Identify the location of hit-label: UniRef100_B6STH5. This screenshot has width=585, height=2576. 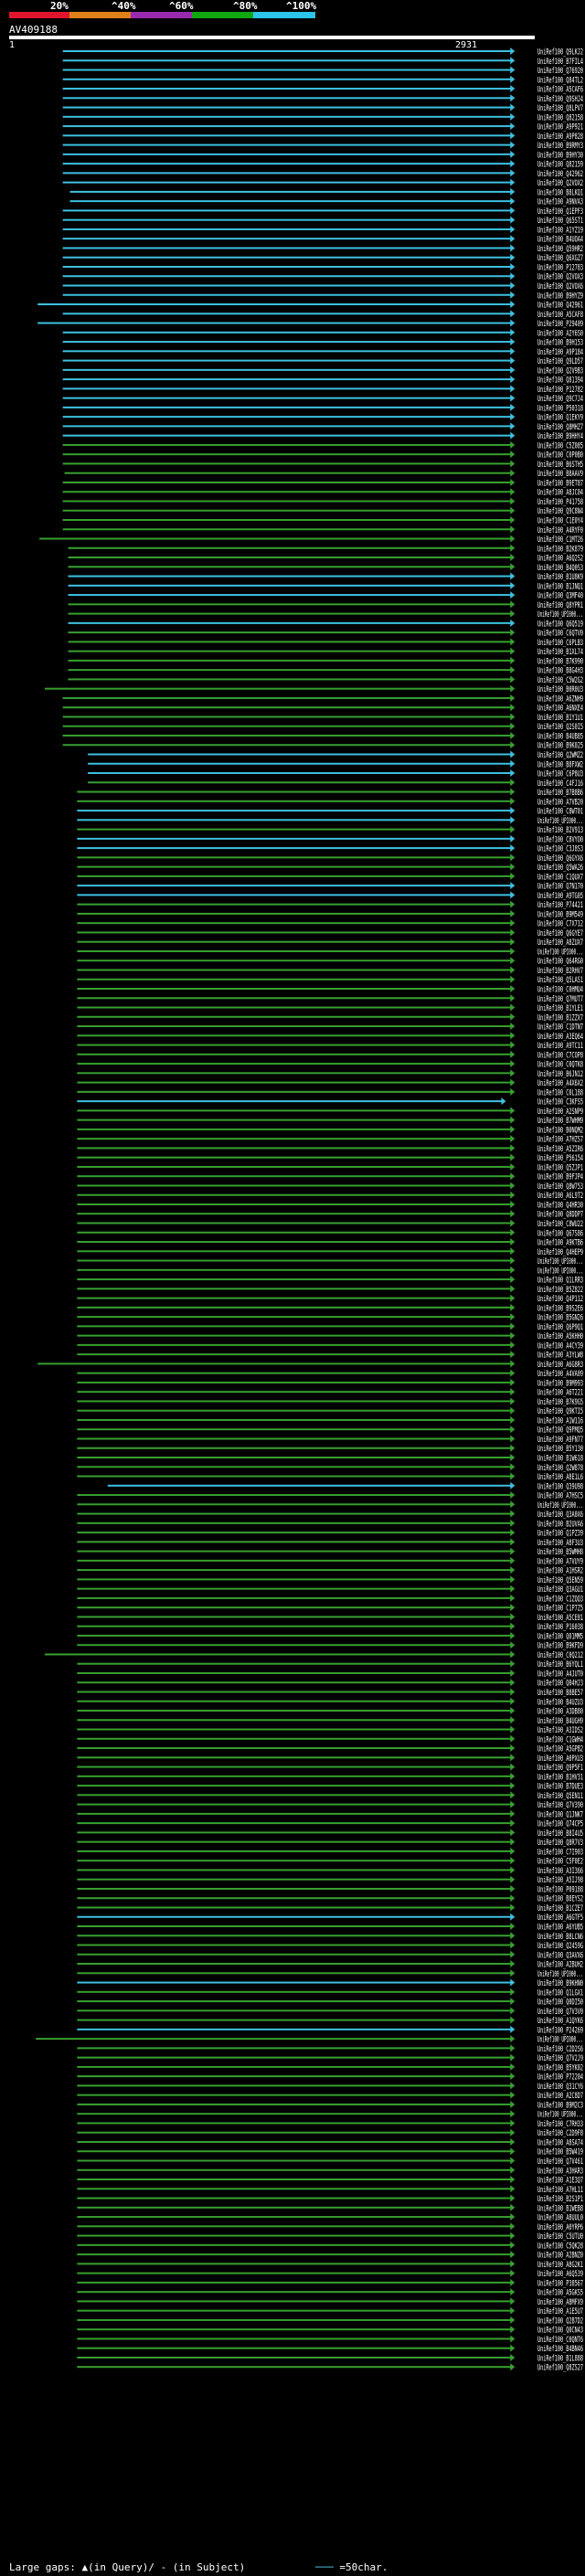
(560, 465).